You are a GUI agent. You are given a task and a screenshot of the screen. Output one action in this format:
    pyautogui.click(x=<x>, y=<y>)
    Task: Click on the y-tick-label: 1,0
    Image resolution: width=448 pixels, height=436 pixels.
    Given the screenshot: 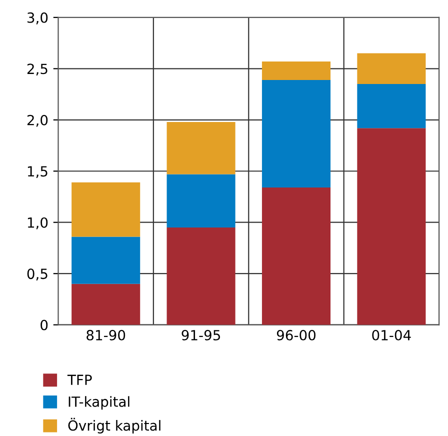 What is the action you would take?
    pyautogui.click(x=38, y=223)
    